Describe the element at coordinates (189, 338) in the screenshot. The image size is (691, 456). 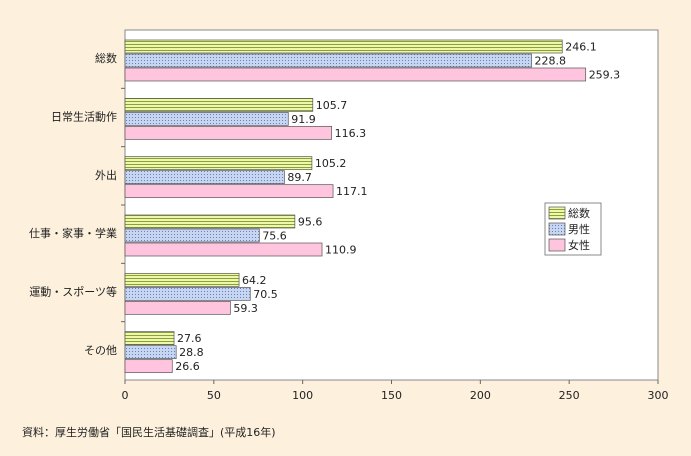
I see `value-label: 27.6` at that location.